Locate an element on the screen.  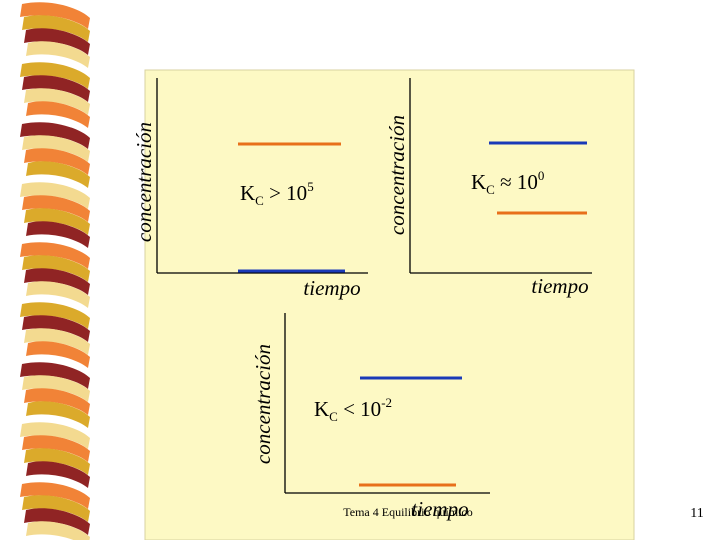
graph-kc-large: concentración tiempo KC > 105 is located at coordinates (250, 189).